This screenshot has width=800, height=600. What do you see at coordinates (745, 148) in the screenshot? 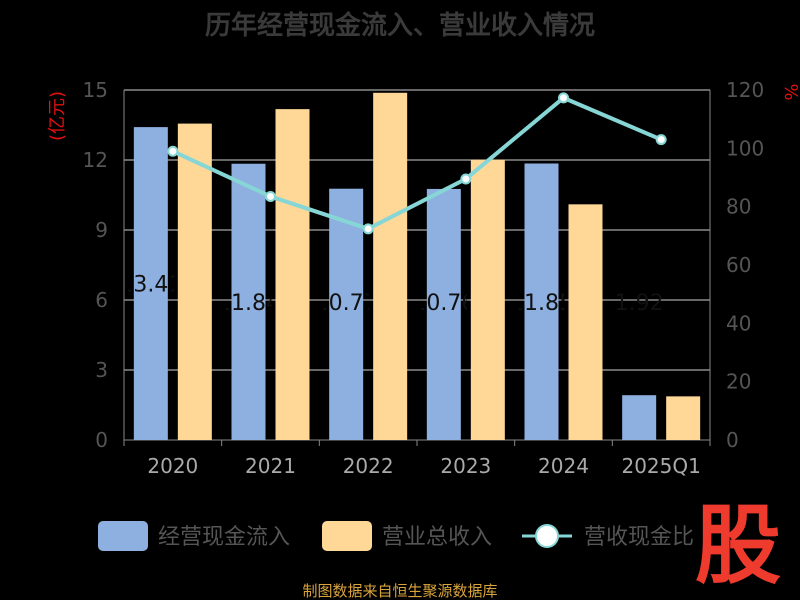
I see `y-right-tick-label: 100` at bounding box center [745, 148].